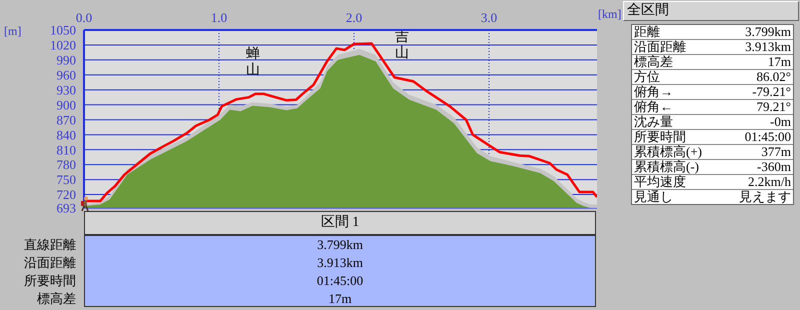 The height and width of the screenshot is (310, 800). What do you see at coordinates (610, 14) in the screenshot?
I see `x-axis-title: [km]` at bounding box center [610, 14].